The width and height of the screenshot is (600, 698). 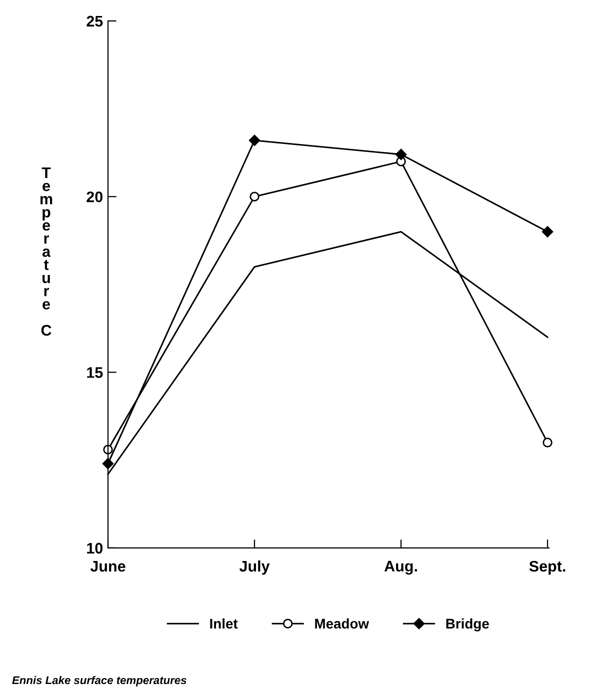 What do you see at coordinates (254, 567) in the screenshot?
I see `x-tick-label: July` at bounding box center [254, 567].